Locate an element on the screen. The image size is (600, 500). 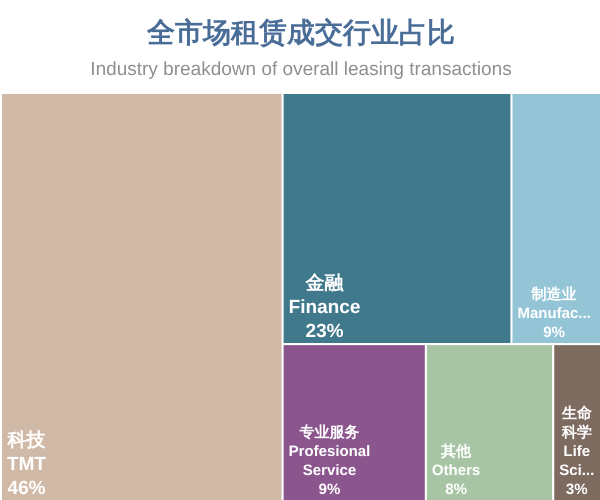
category-label: 金融 Finance is located at coordinates (324, 295).